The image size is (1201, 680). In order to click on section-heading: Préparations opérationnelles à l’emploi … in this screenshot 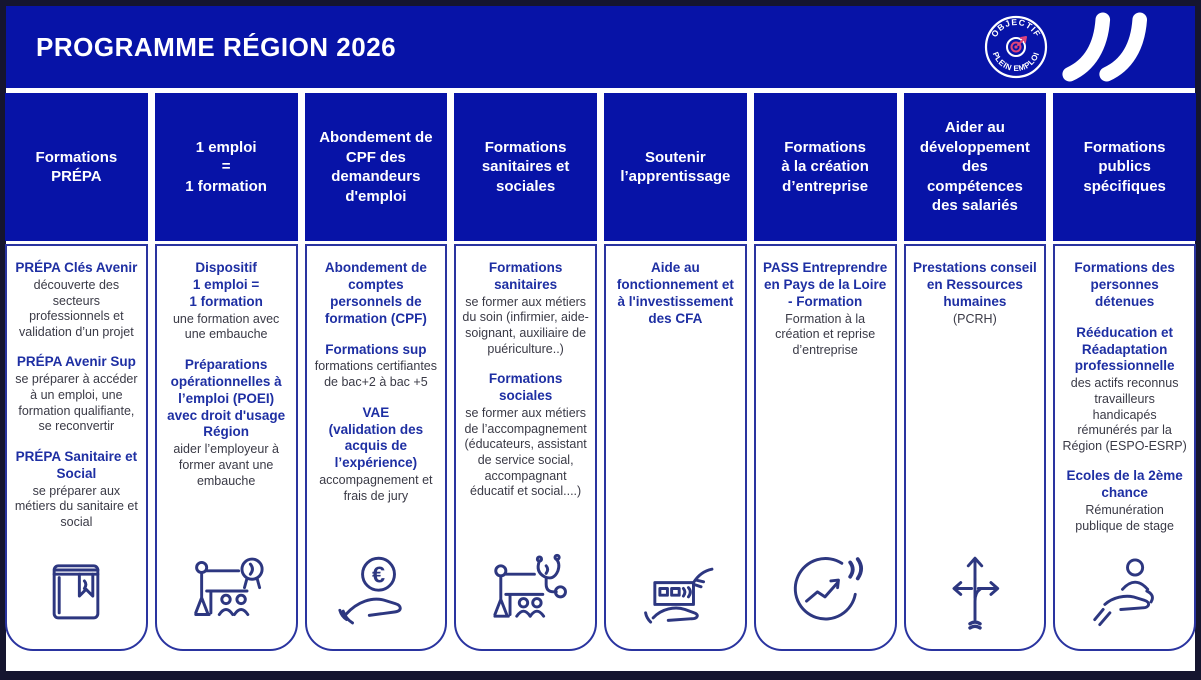, I will do `click(226, 398)`.